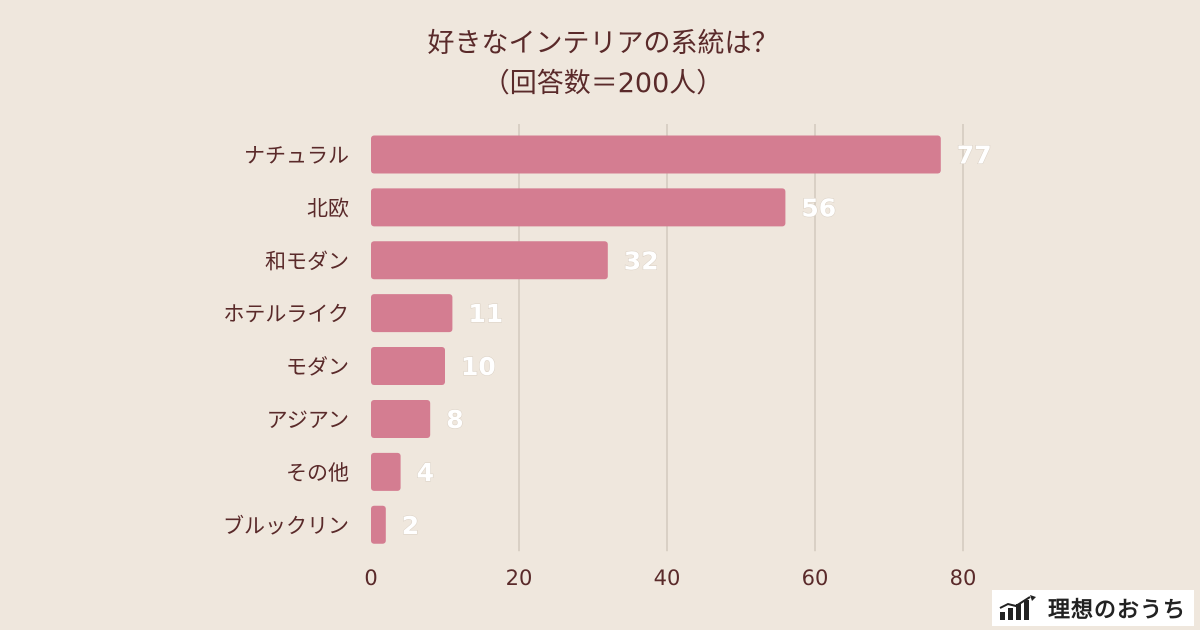 This screenshot has width=1200, height=630. What do you see at coordinates (286, 314) in the screenshot?
I see `category-label: ホテルライク` at bounding box center [286, 314].